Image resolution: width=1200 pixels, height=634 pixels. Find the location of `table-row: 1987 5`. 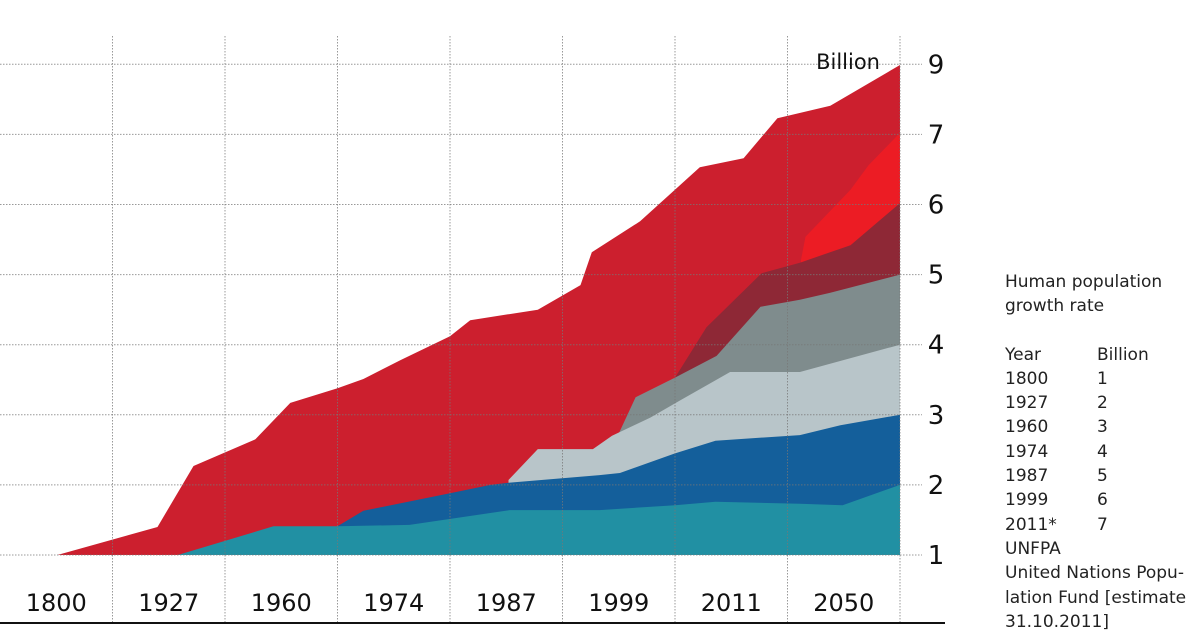

table-row: 1987 5 is located at coordinates (1102, 476).